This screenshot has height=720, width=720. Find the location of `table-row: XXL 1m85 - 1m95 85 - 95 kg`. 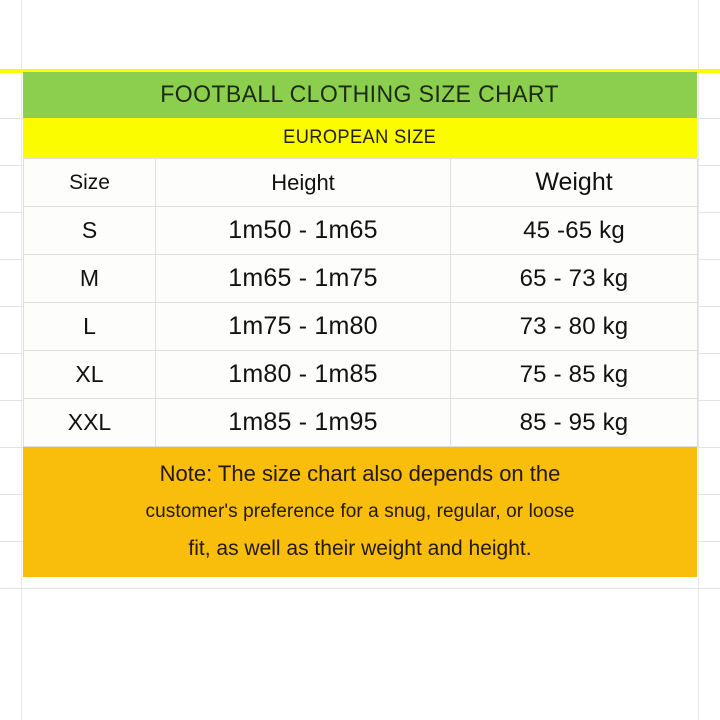

table-row: XXL 1m85 - 1m95 85 - 95 kg is located at coordinates (360, 422).